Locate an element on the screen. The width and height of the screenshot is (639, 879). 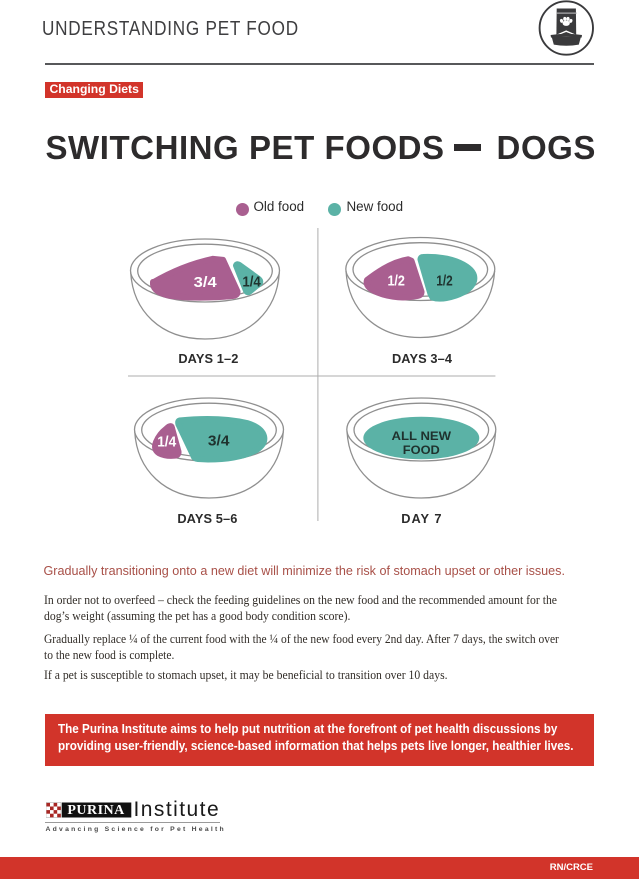
svg-text: DAYS 1–2 is located at coordinates (208, 358).